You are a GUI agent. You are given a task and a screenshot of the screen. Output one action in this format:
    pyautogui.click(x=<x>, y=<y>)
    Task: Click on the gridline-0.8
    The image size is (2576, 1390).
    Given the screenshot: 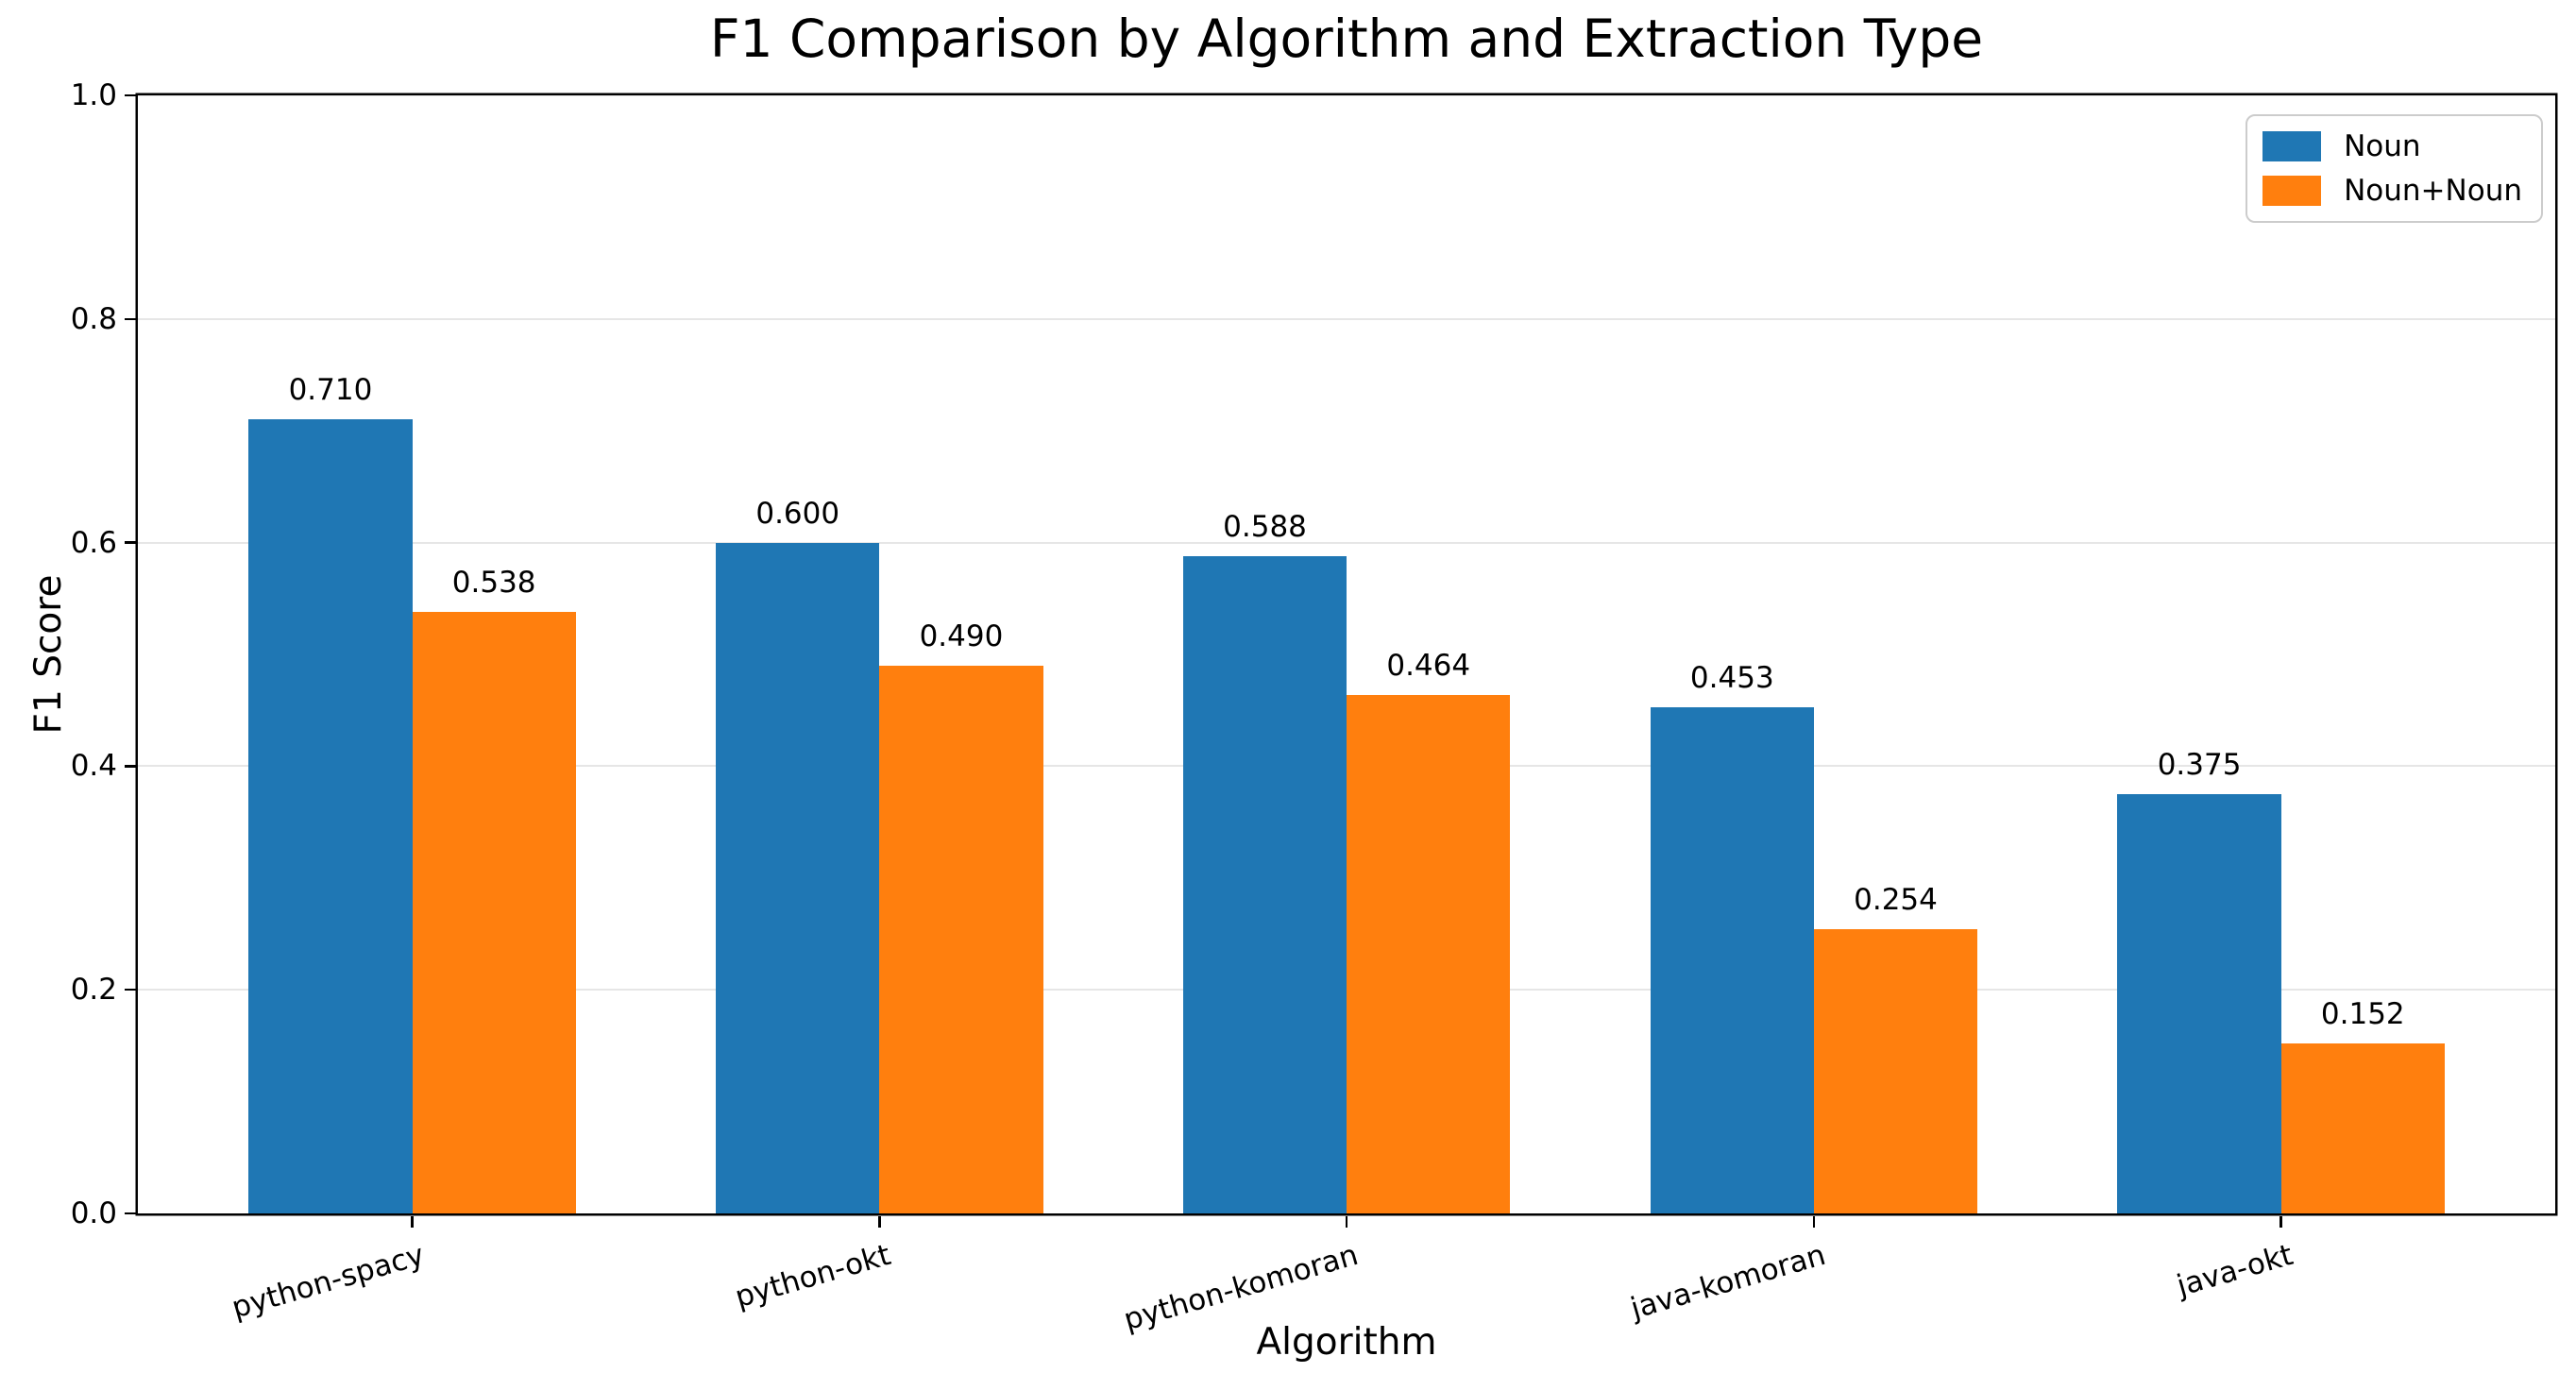 What is the action you would take?
    pyautogui.click(x=1346, y=318)
    